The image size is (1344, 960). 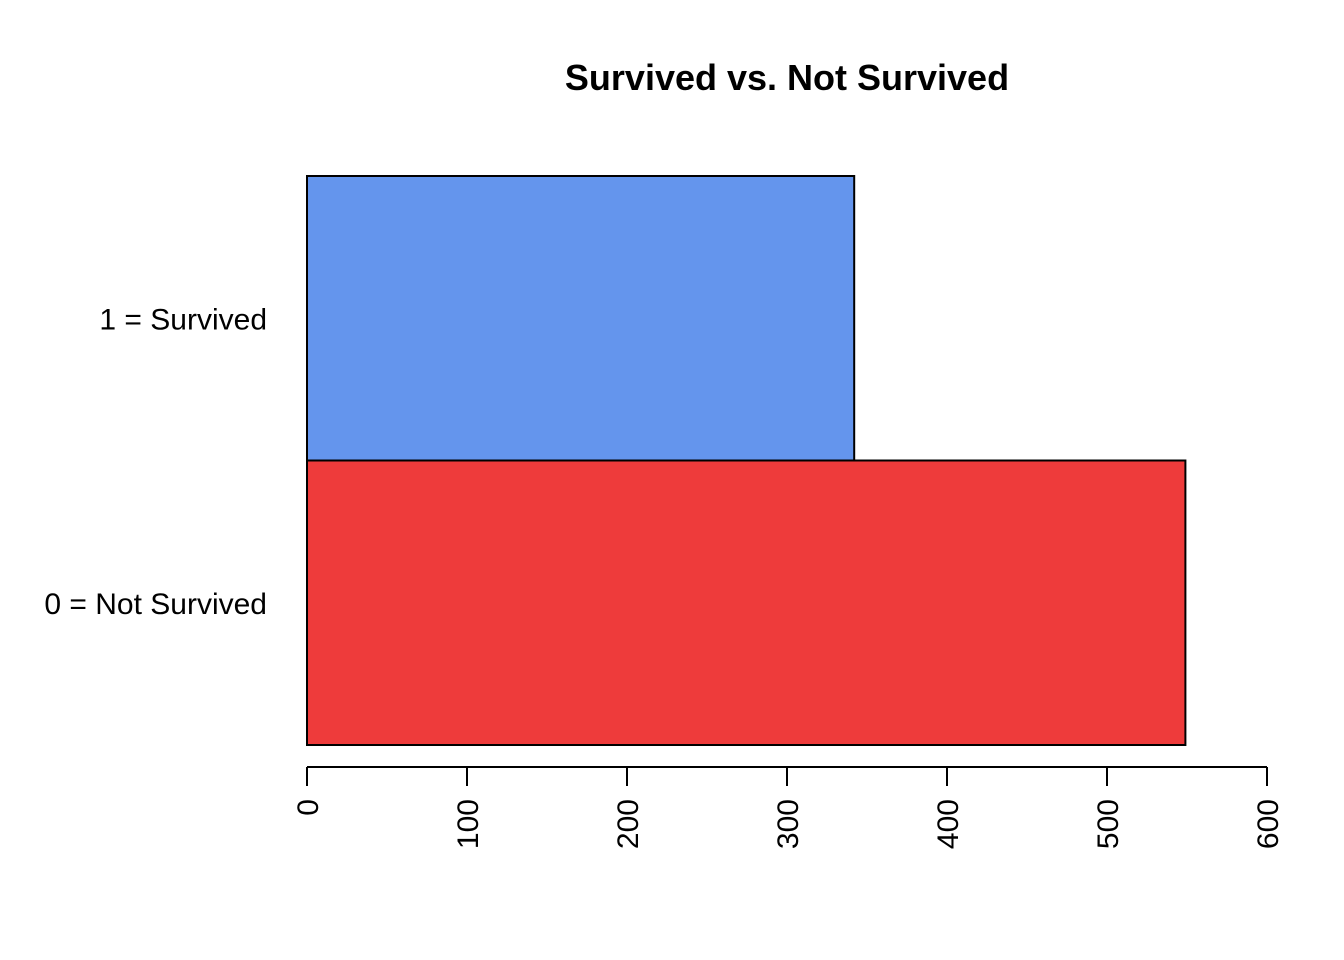 What do you see at coordinates (308, 807) in the screenshot?
I see `x-tick-label: 0` at bounding box center [308, 807].